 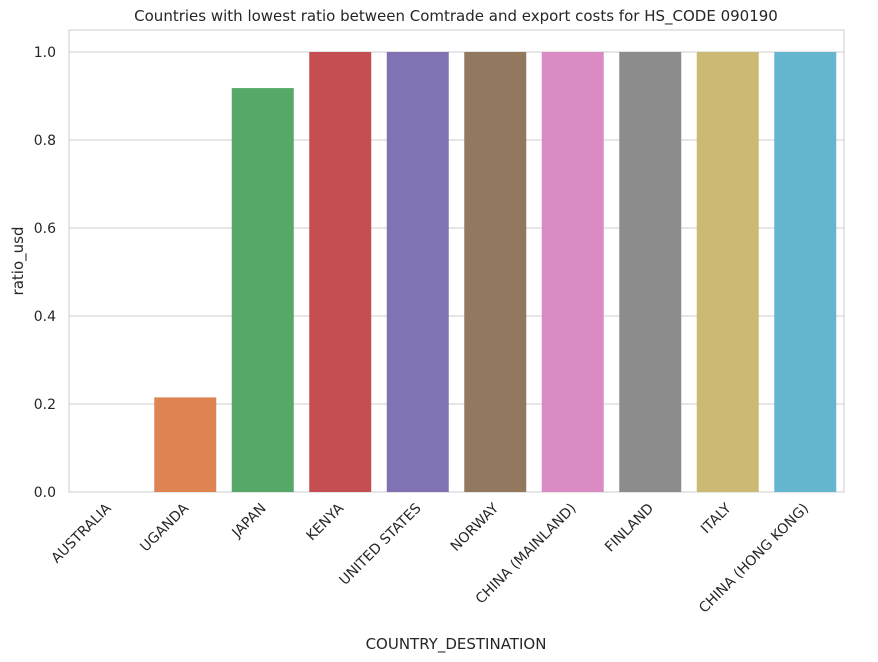 What do you see at coordinates (380, 544) in the screenshot?
I see `x-tick-label: UNITED STATES` at bounding box center [380, 544].